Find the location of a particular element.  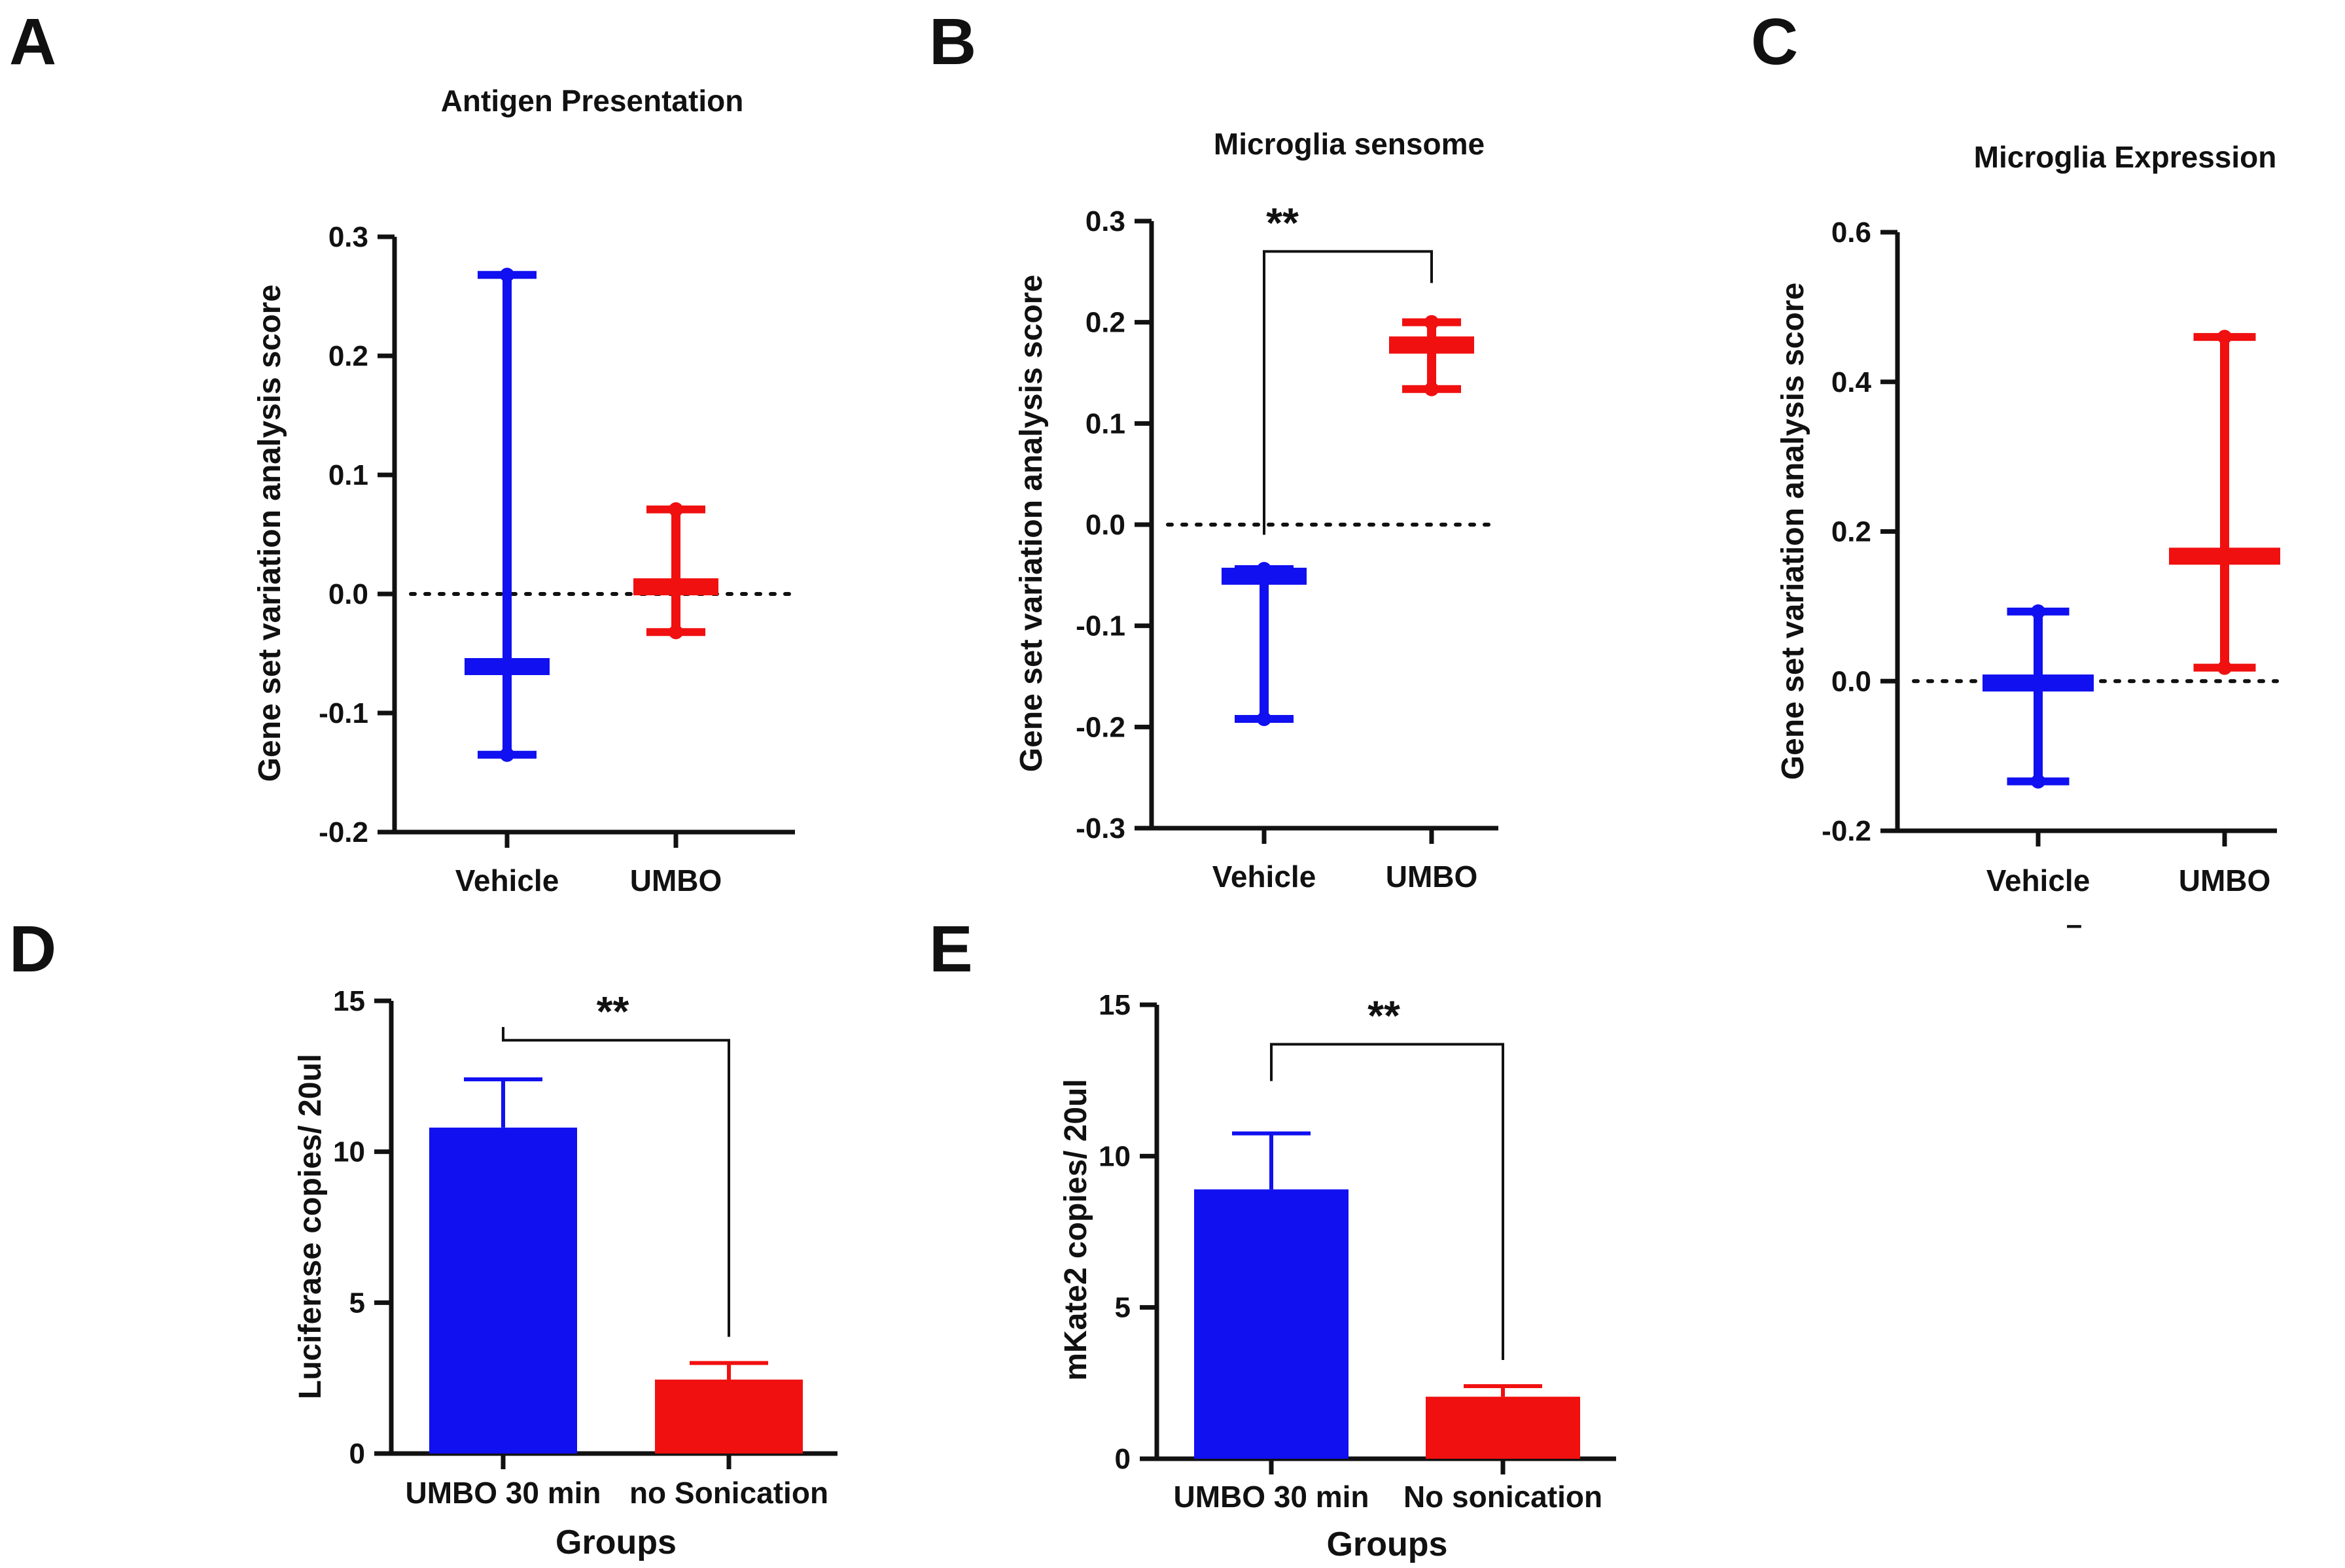

point-max-c-umbo is located at coordinates (2224, 337).